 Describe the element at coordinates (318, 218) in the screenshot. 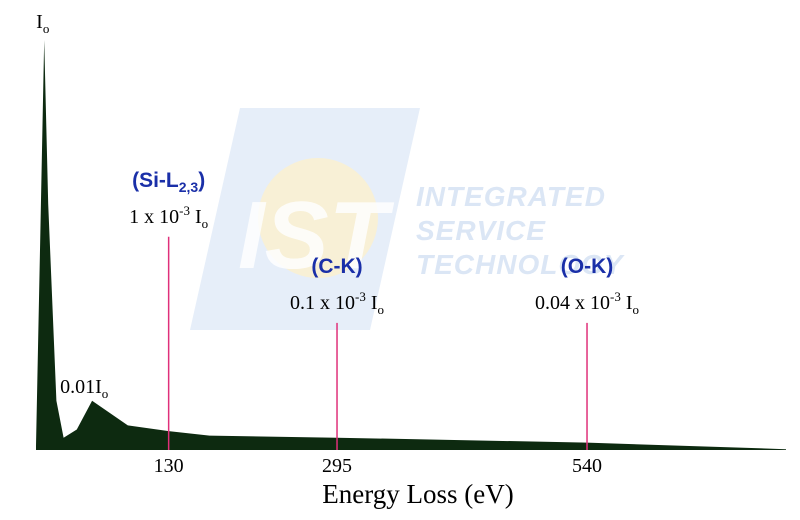

I see `watermark-sun` at that location.